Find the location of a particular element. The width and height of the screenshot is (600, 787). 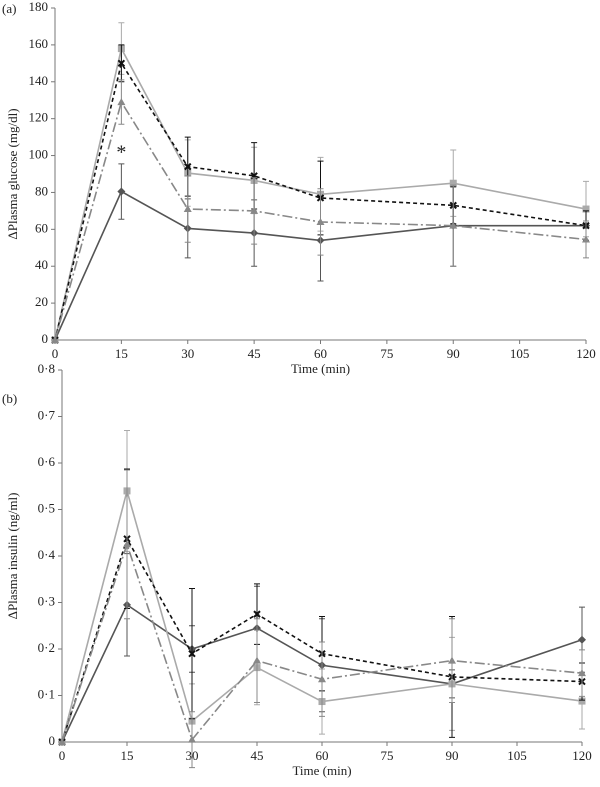

y-tick-label: 0·7 is located at coordinates (47, 414).